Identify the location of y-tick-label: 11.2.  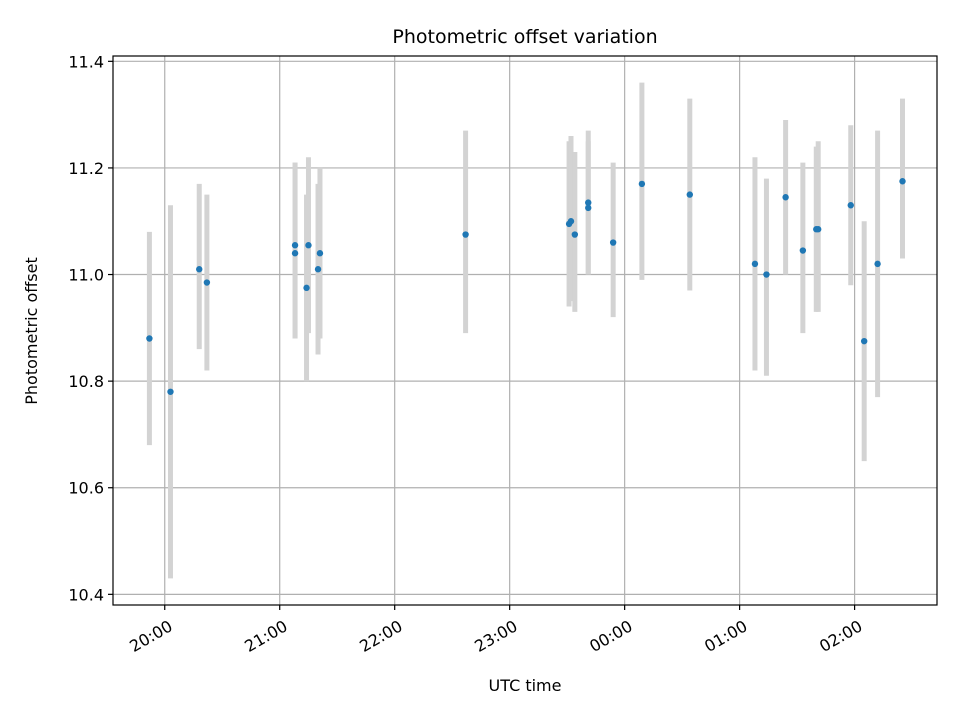
(86, 168).